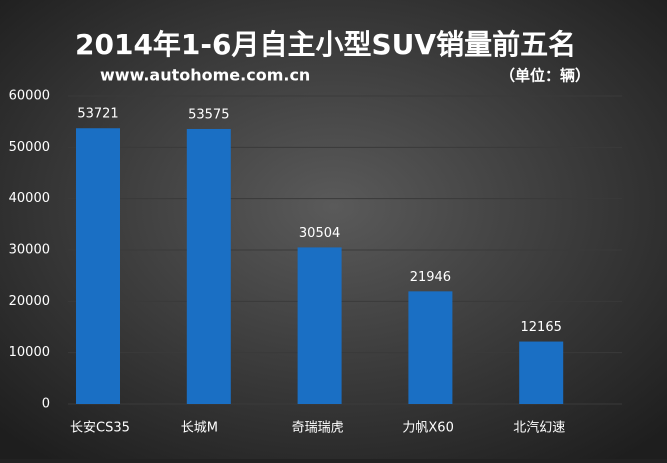  What do you see at coordinates (29, 147) in the screenshot?
I see `y-tick-label: 50000` at bounding box center [29, 147].